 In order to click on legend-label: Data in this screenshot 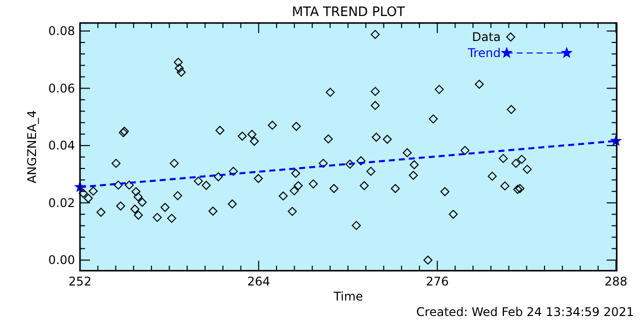, I will do `click(486, 37)`.